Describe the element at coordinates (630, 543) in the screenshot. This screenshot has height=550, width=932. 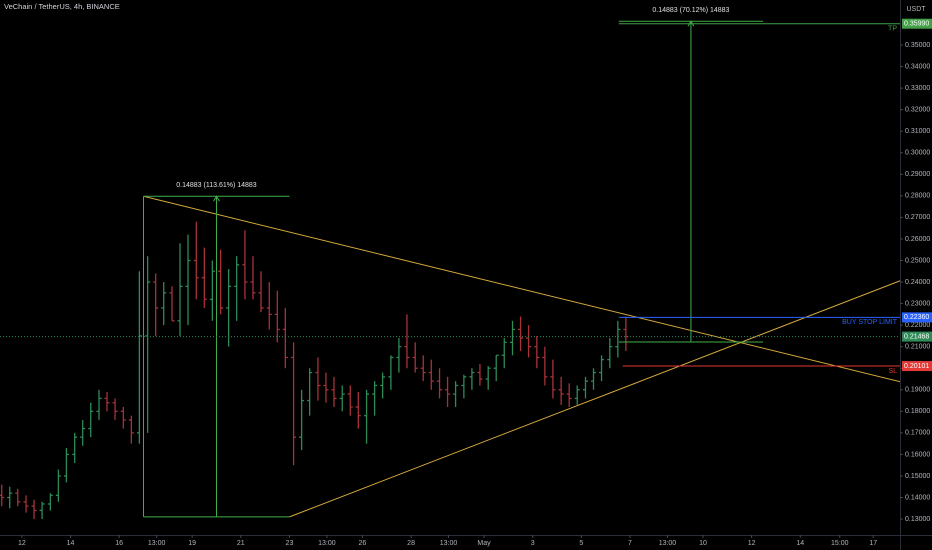
I see `x-tick-label: 7` at that location.